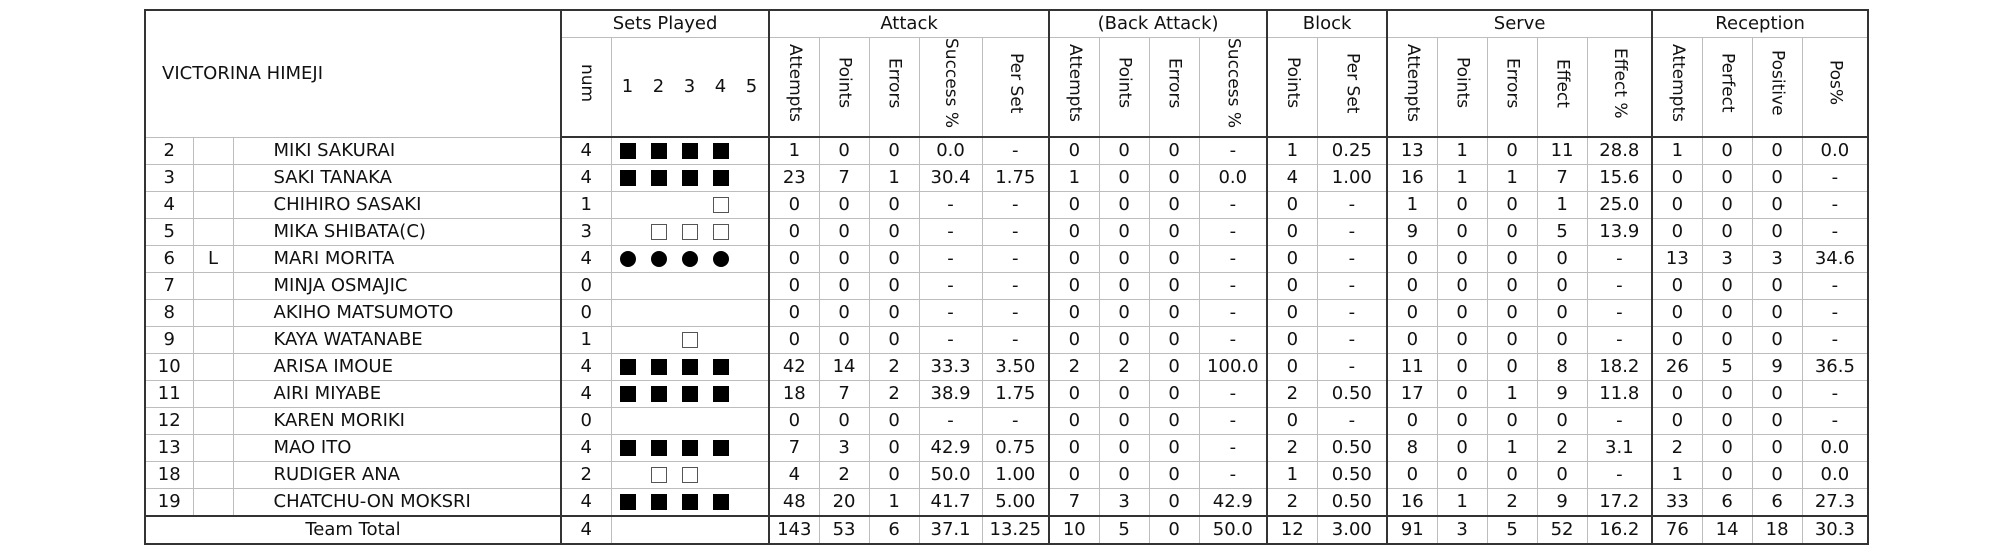  What do you see at coordinates (1727, 83) in the screenshot?
I see `header-reception-perfect-label: Perfect` at bounding box center [1727, 83].